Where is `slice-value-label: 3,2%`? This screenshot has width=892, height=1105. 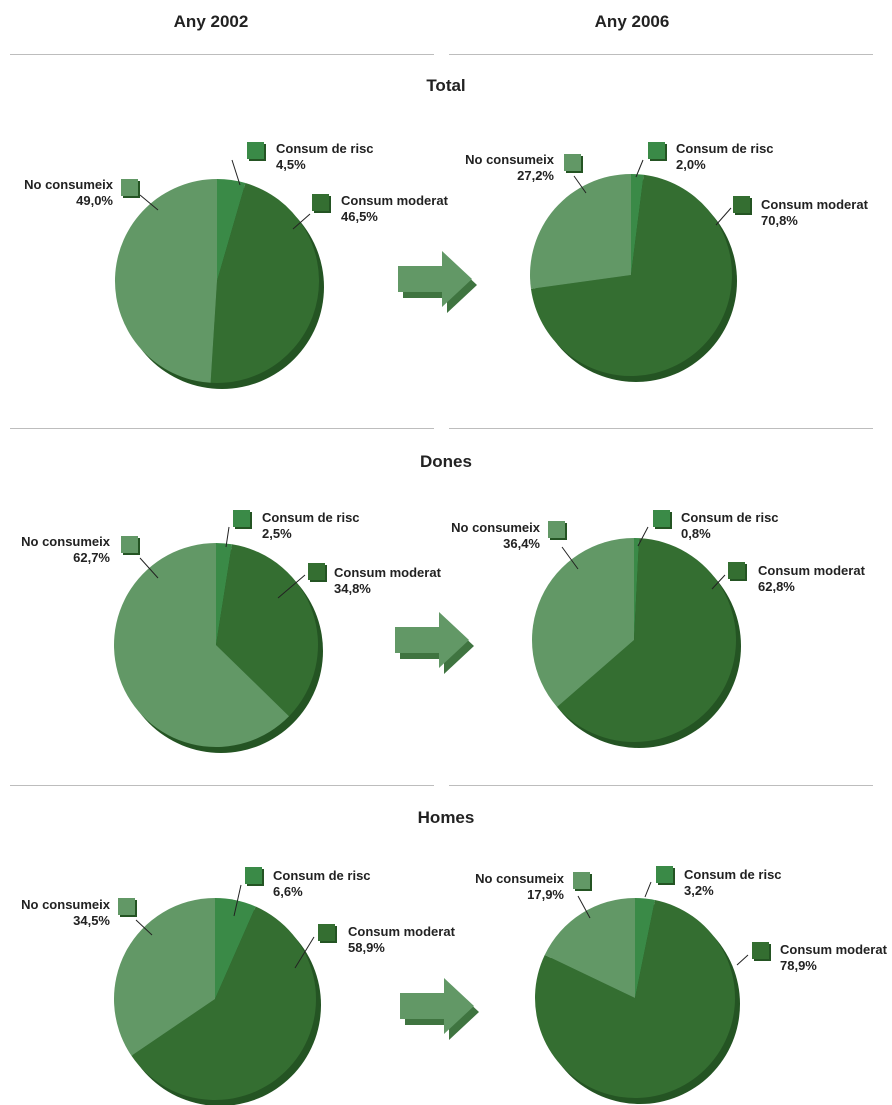
slice-value-label: 3,2% is located at coordinates (699, 890).